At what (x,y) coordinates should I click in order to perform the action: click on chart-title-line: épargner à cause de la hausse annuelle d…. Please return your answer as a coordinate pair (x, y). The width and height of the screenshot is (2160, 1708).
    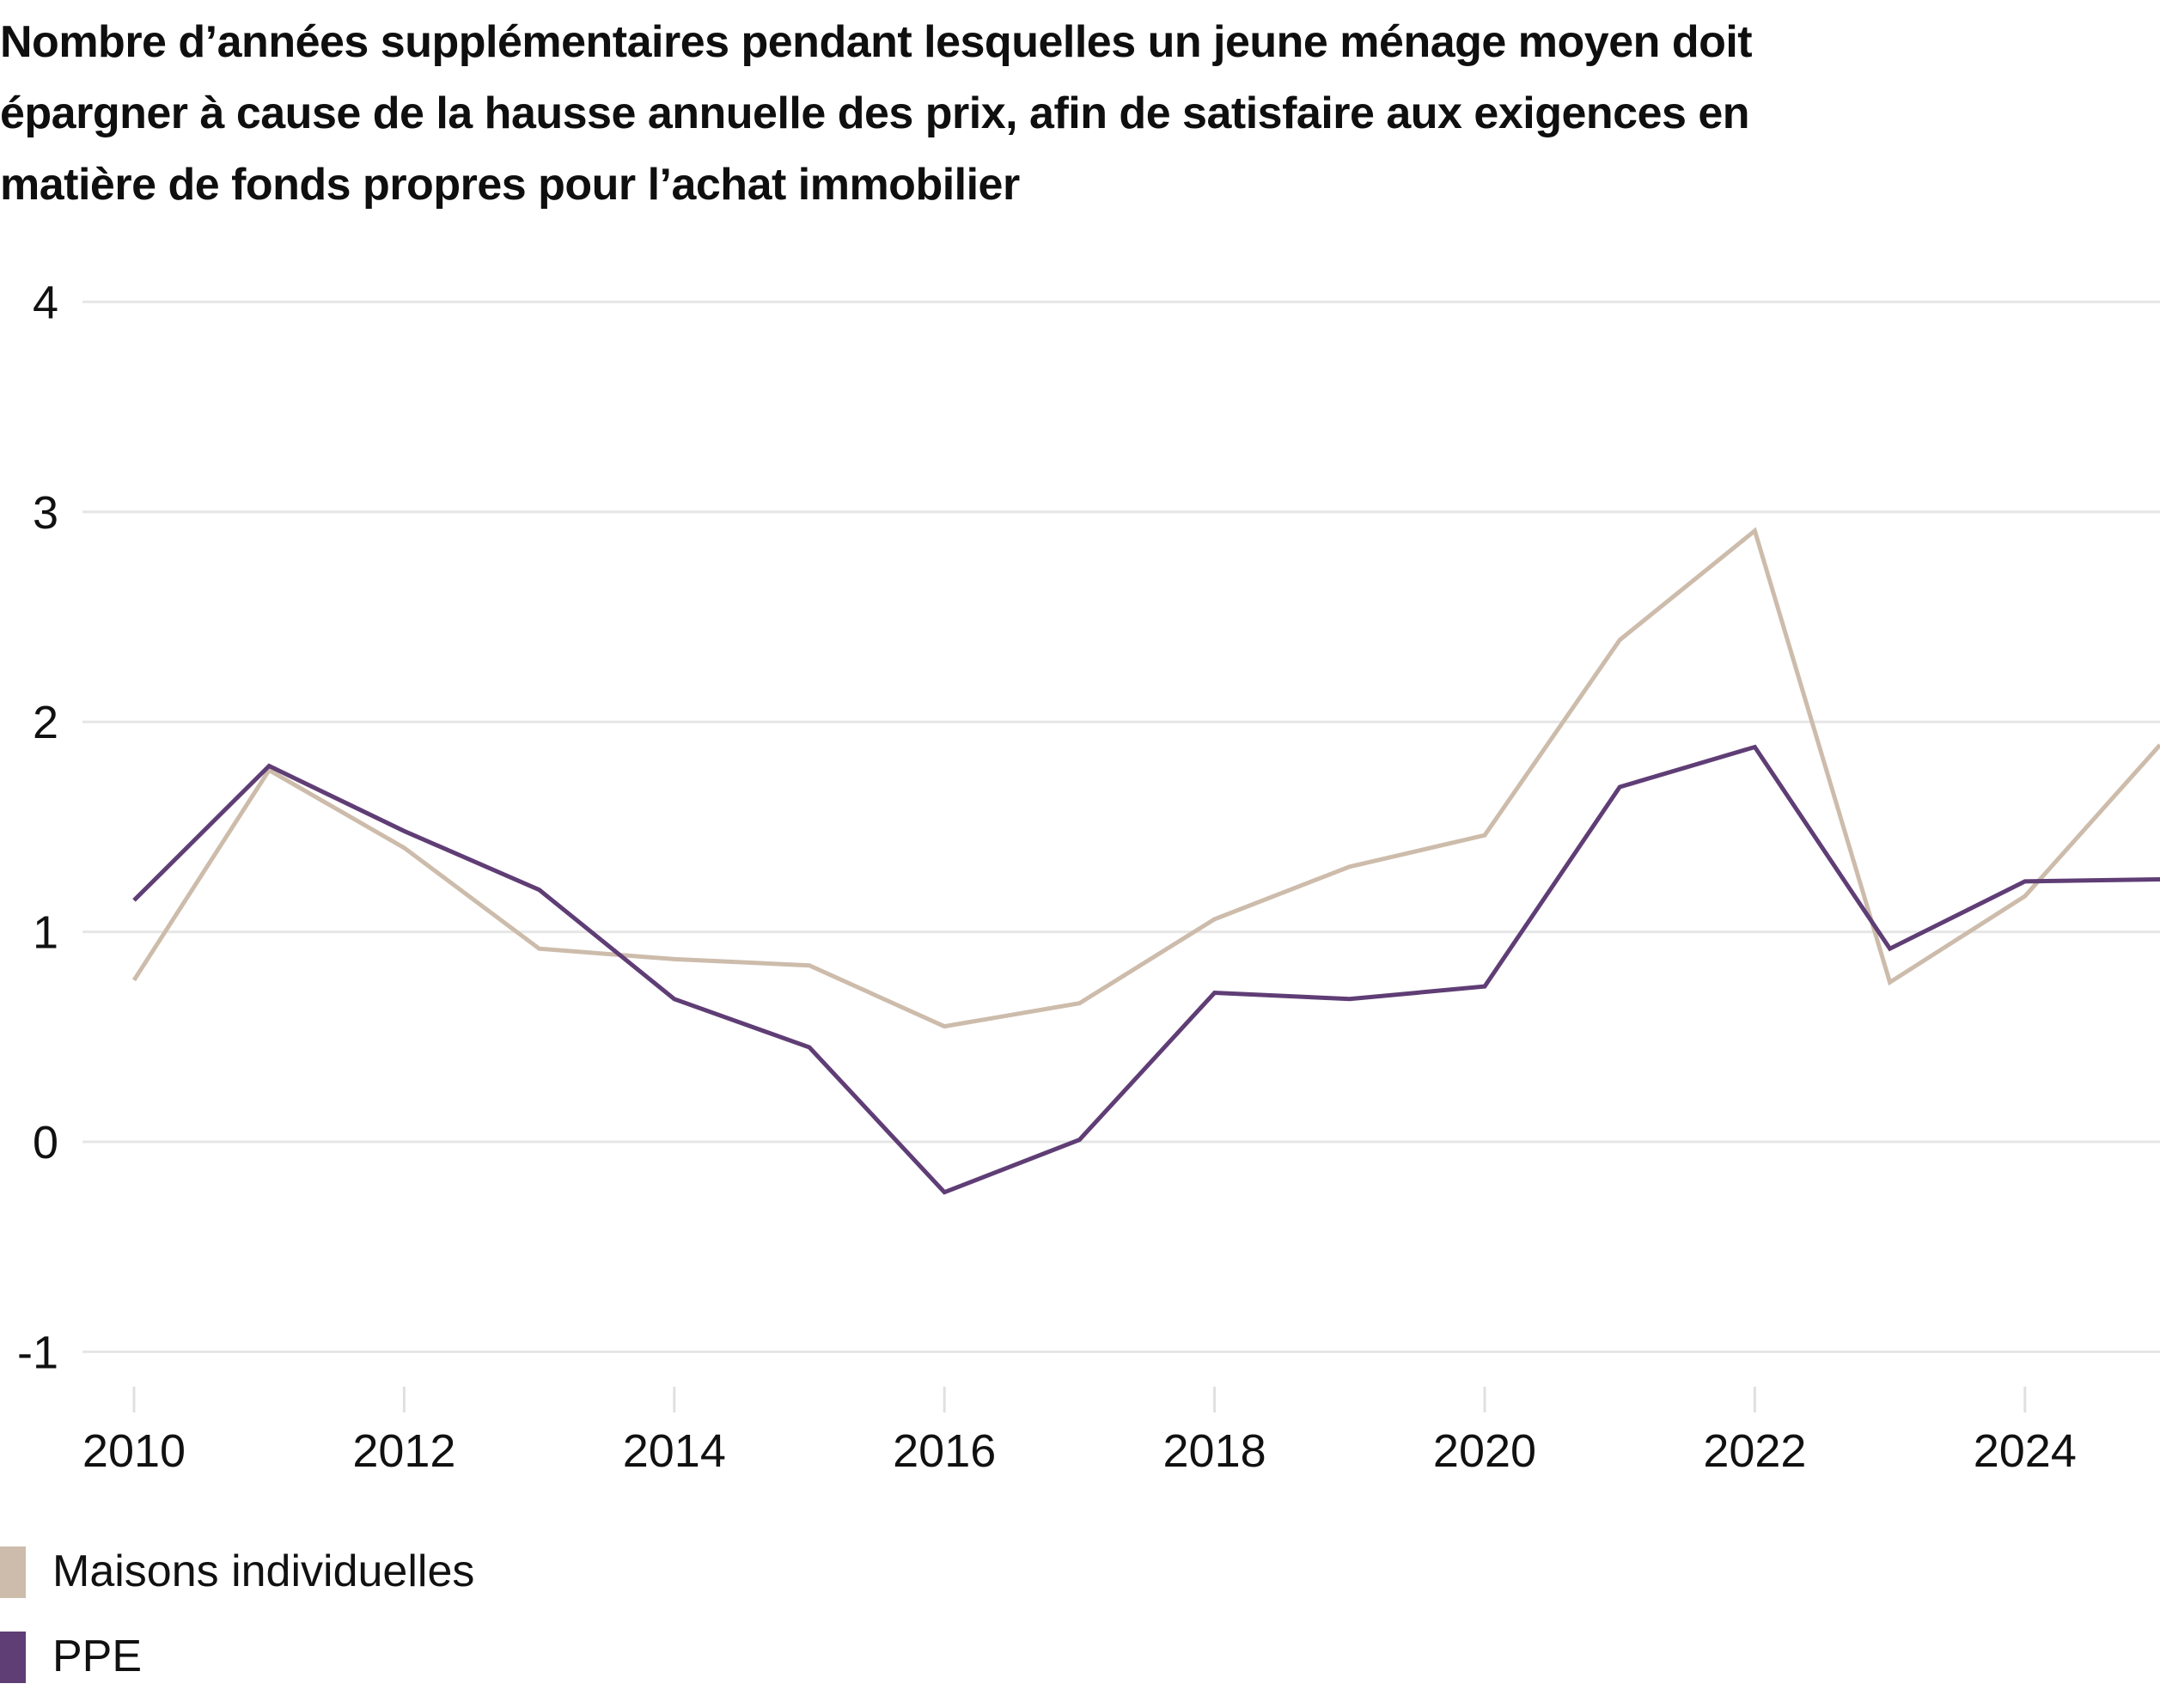
    Looking at the image, I should click on (875, 113).